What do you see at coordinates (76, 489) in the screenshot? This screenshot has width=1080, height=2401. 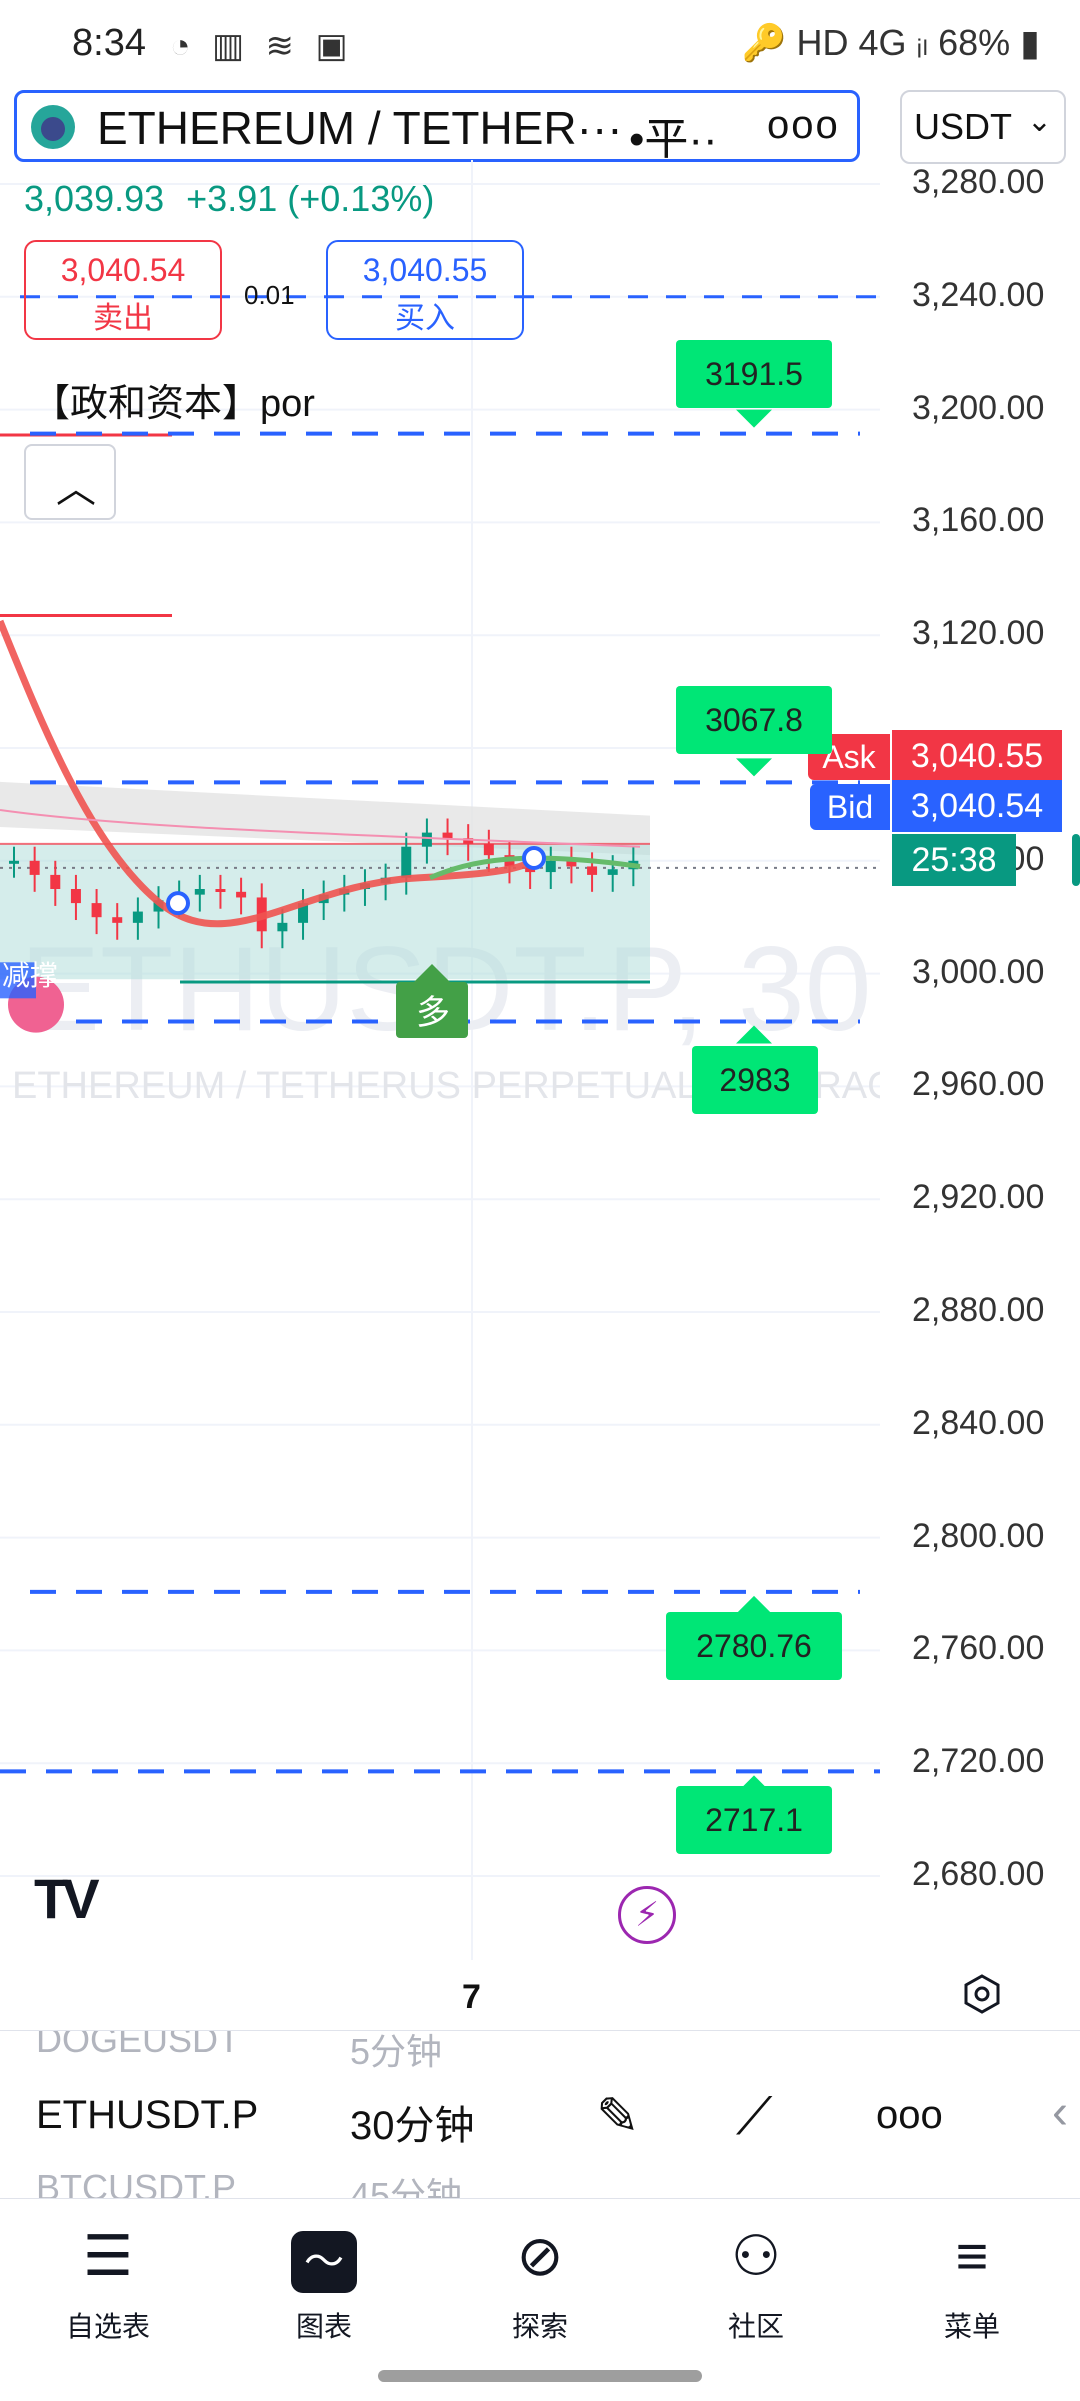 I see `chevron-up-icon: ︿` at bounding box center [76, 489].